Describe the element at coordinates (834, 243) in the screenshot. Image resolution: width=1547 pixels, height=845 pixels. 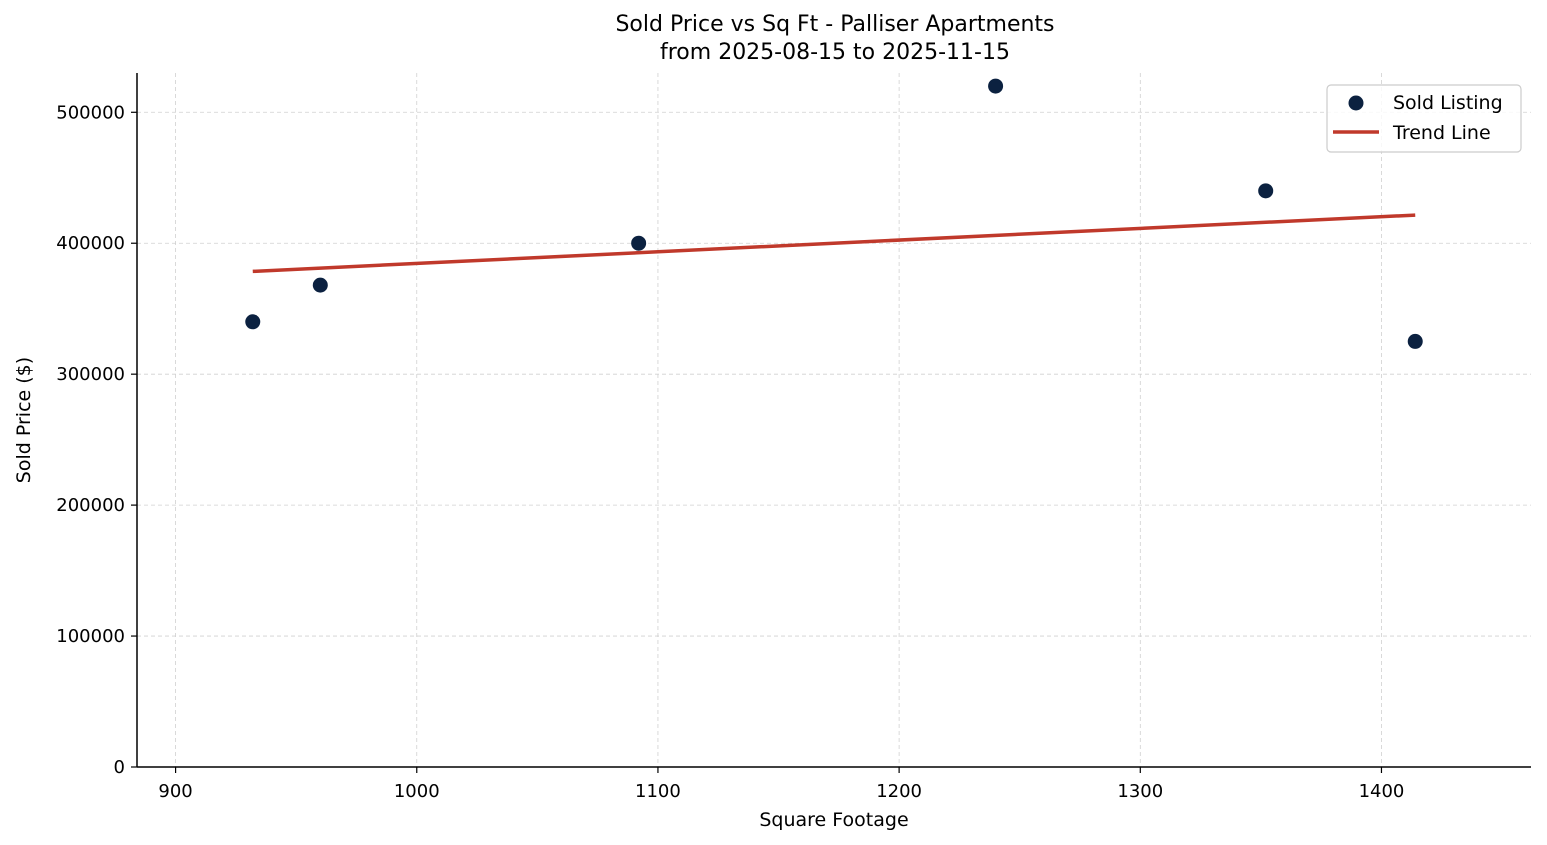
I see `trend-line` at that location.